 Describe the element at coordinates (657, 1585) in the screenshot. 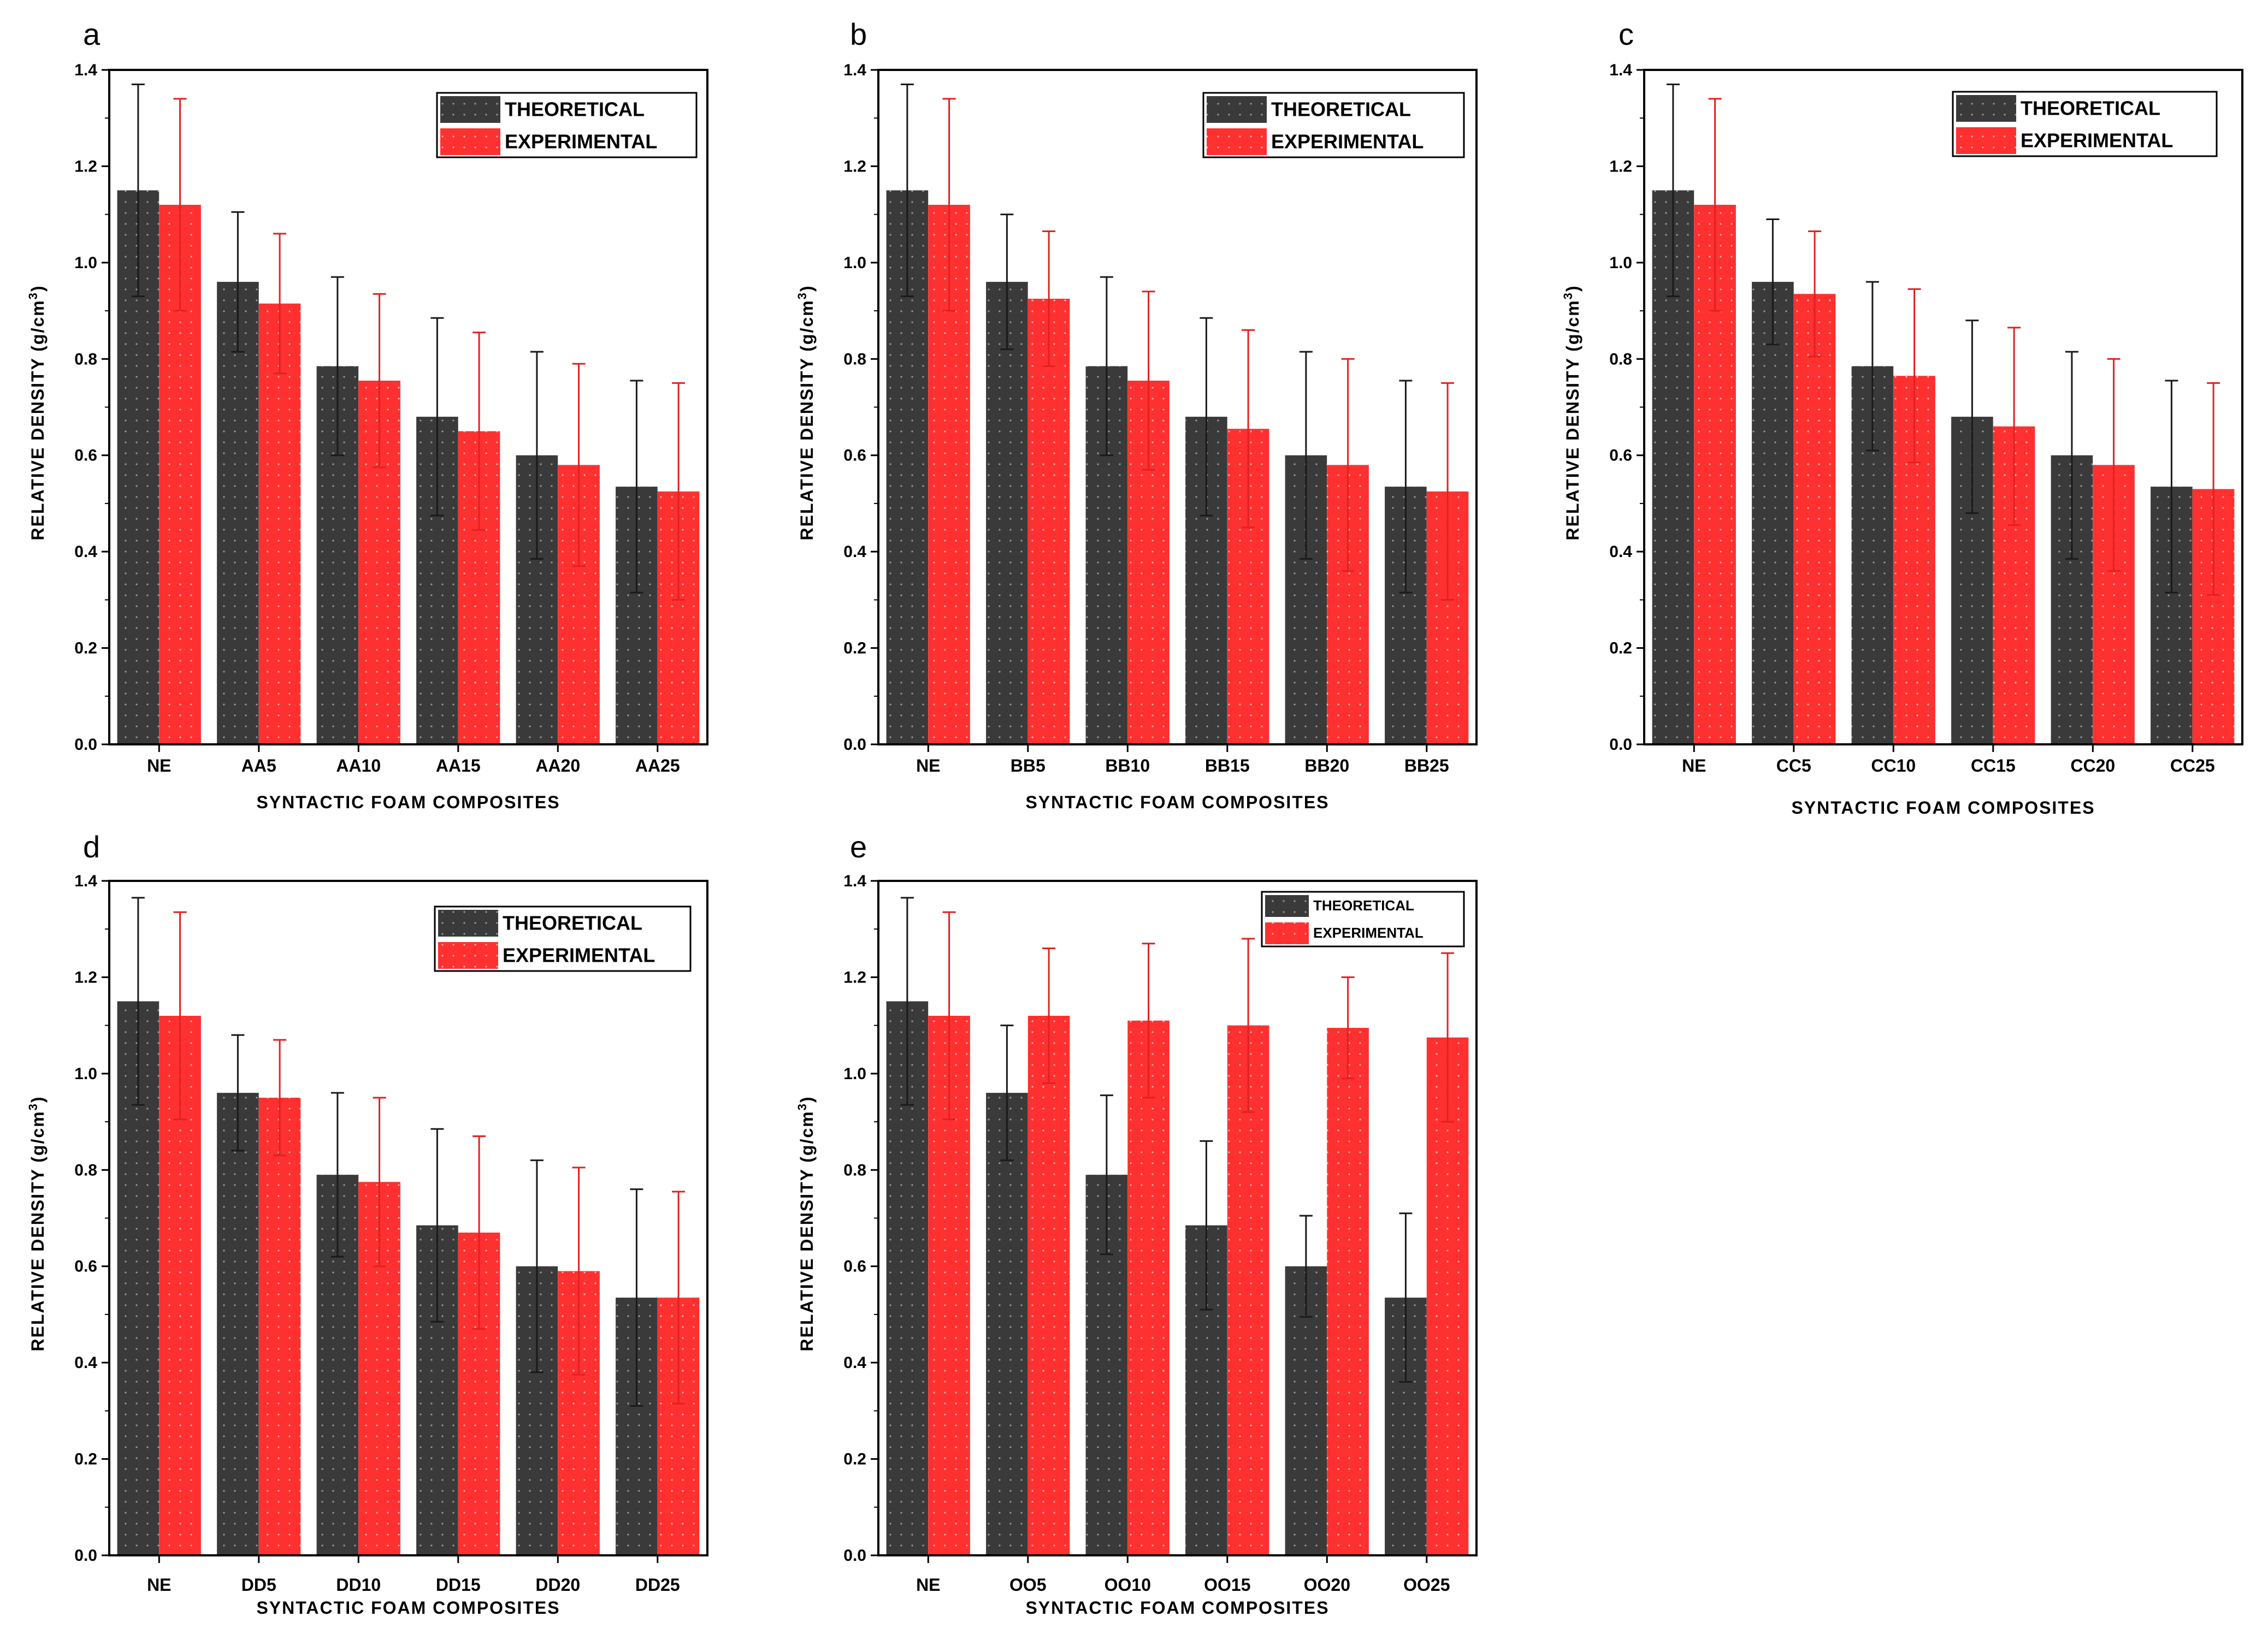

I see `x-category-label: DD25` at that location.